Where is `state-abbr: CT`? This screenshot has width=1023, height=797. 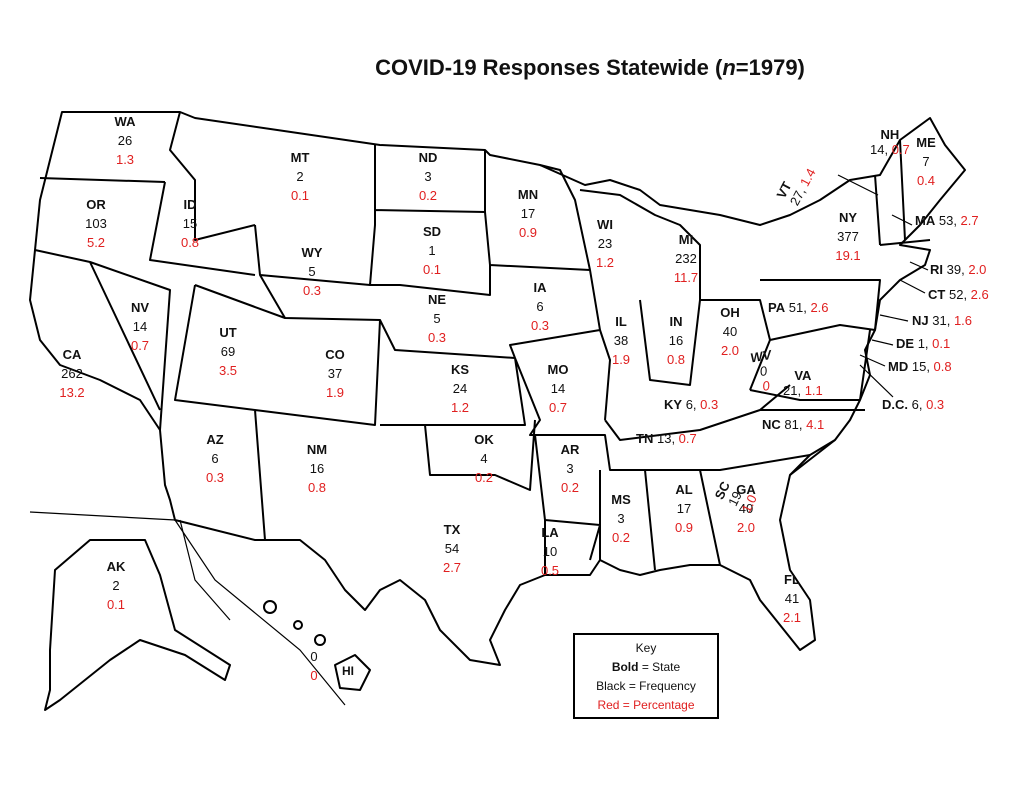 state-abbr: CT is located at coordinates (937, 294).